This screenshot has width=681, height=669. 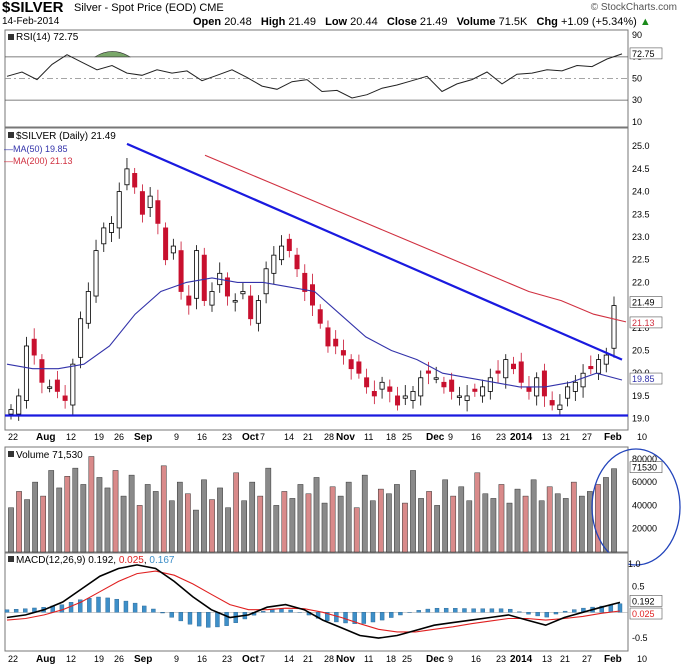 What do you see at coordinates (36, 149) in the screenshot?
I see `ma50-legend: —MA(50) 19.85` at bounding box center [36, 149].